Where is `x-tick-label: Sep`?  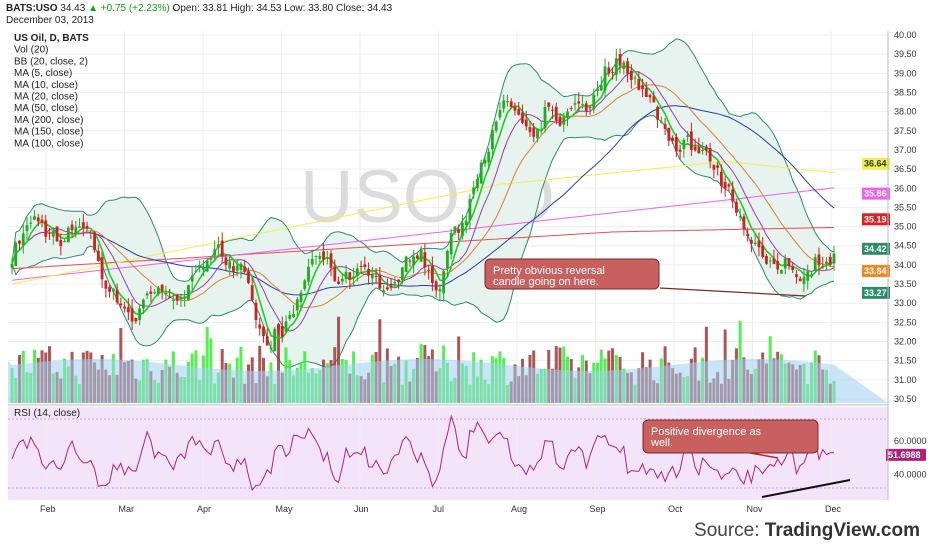 x-tick-label: Sep is located at coordinates (598, 509).